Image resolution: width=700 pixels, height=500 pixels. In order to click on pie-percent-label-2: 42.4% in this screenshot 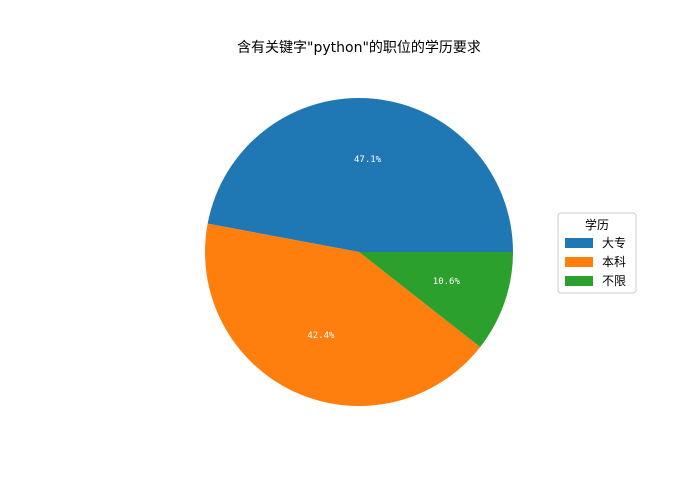, I will do `click(321, 336)`.